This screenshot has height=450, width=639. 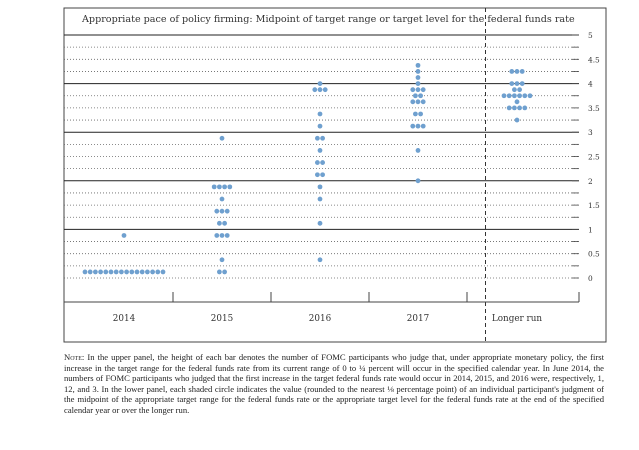 I want to click on y-tick-label: 3, so click(x=590, y=132).